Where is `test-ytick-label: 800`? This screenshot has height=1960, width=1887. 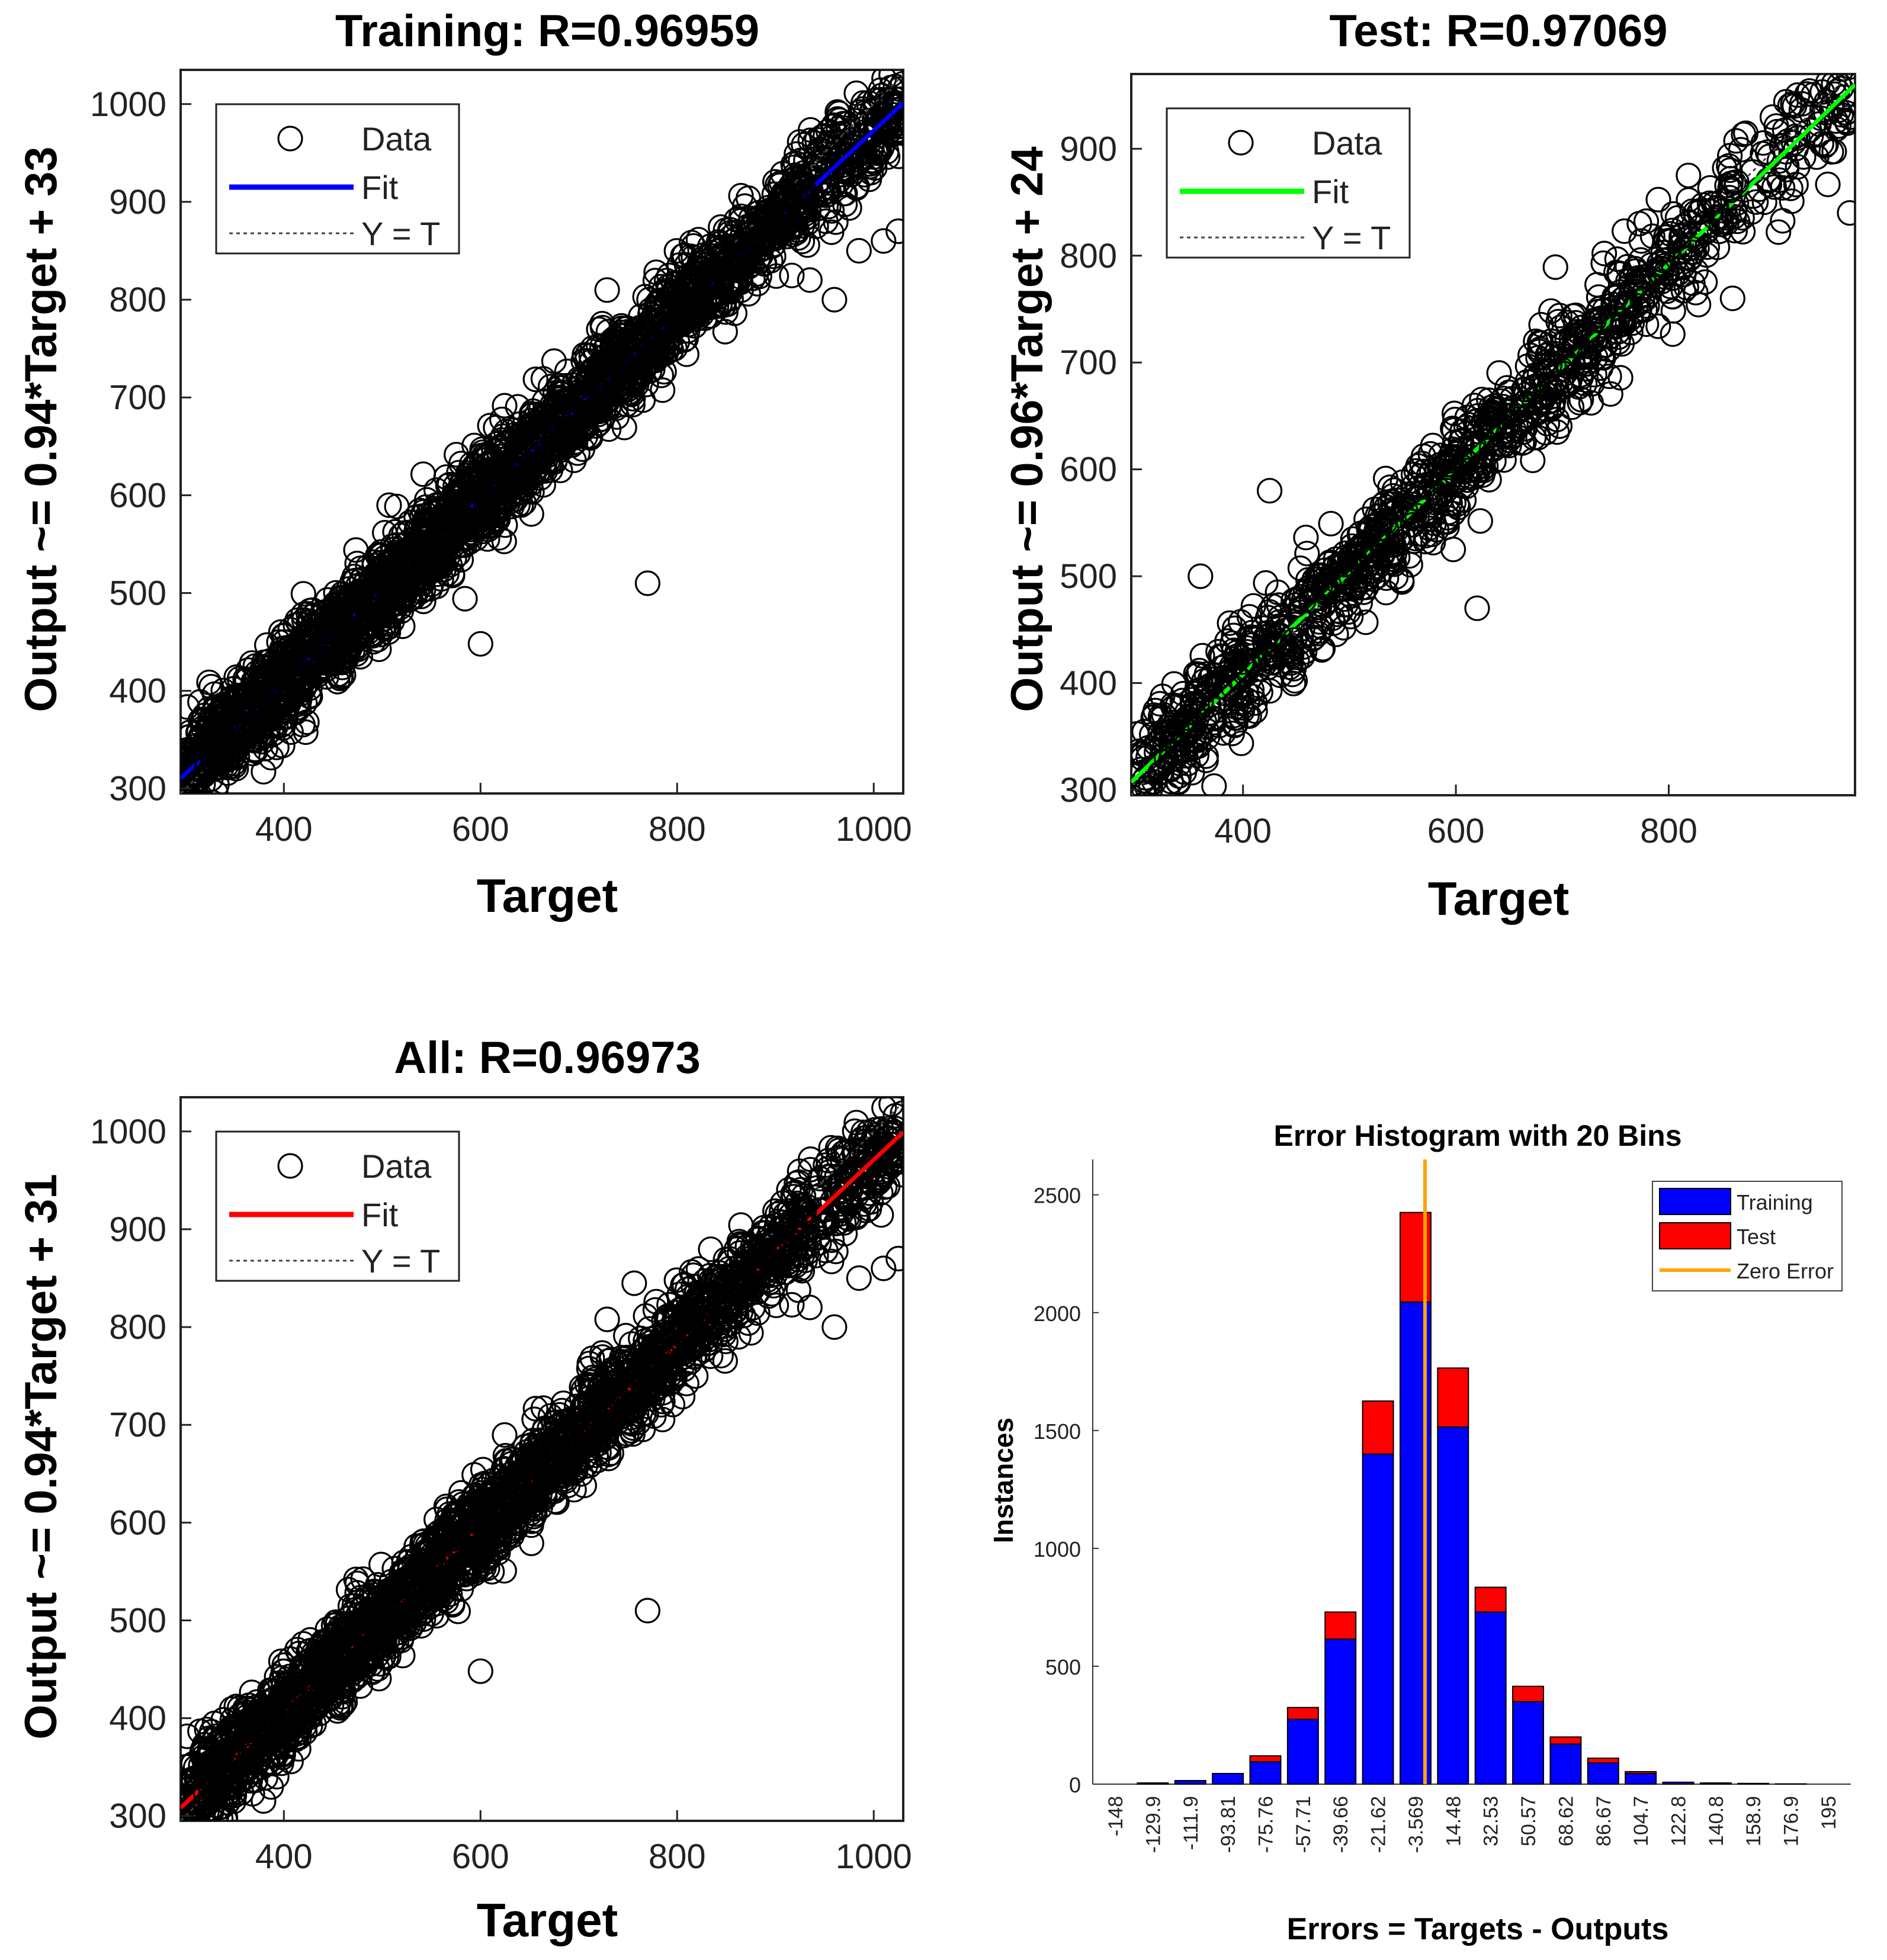 test-ytick-label: 800 is located at coordinates (1088, 256).